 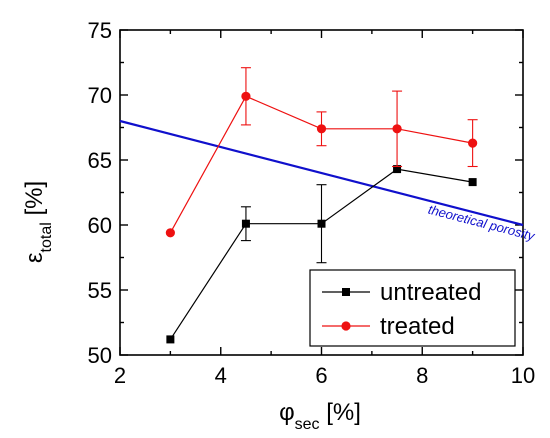 What do you see at coordinates (321, 375) in the screenshot?
I see `x-tick-label: 6` at bounding box center [321, 375].